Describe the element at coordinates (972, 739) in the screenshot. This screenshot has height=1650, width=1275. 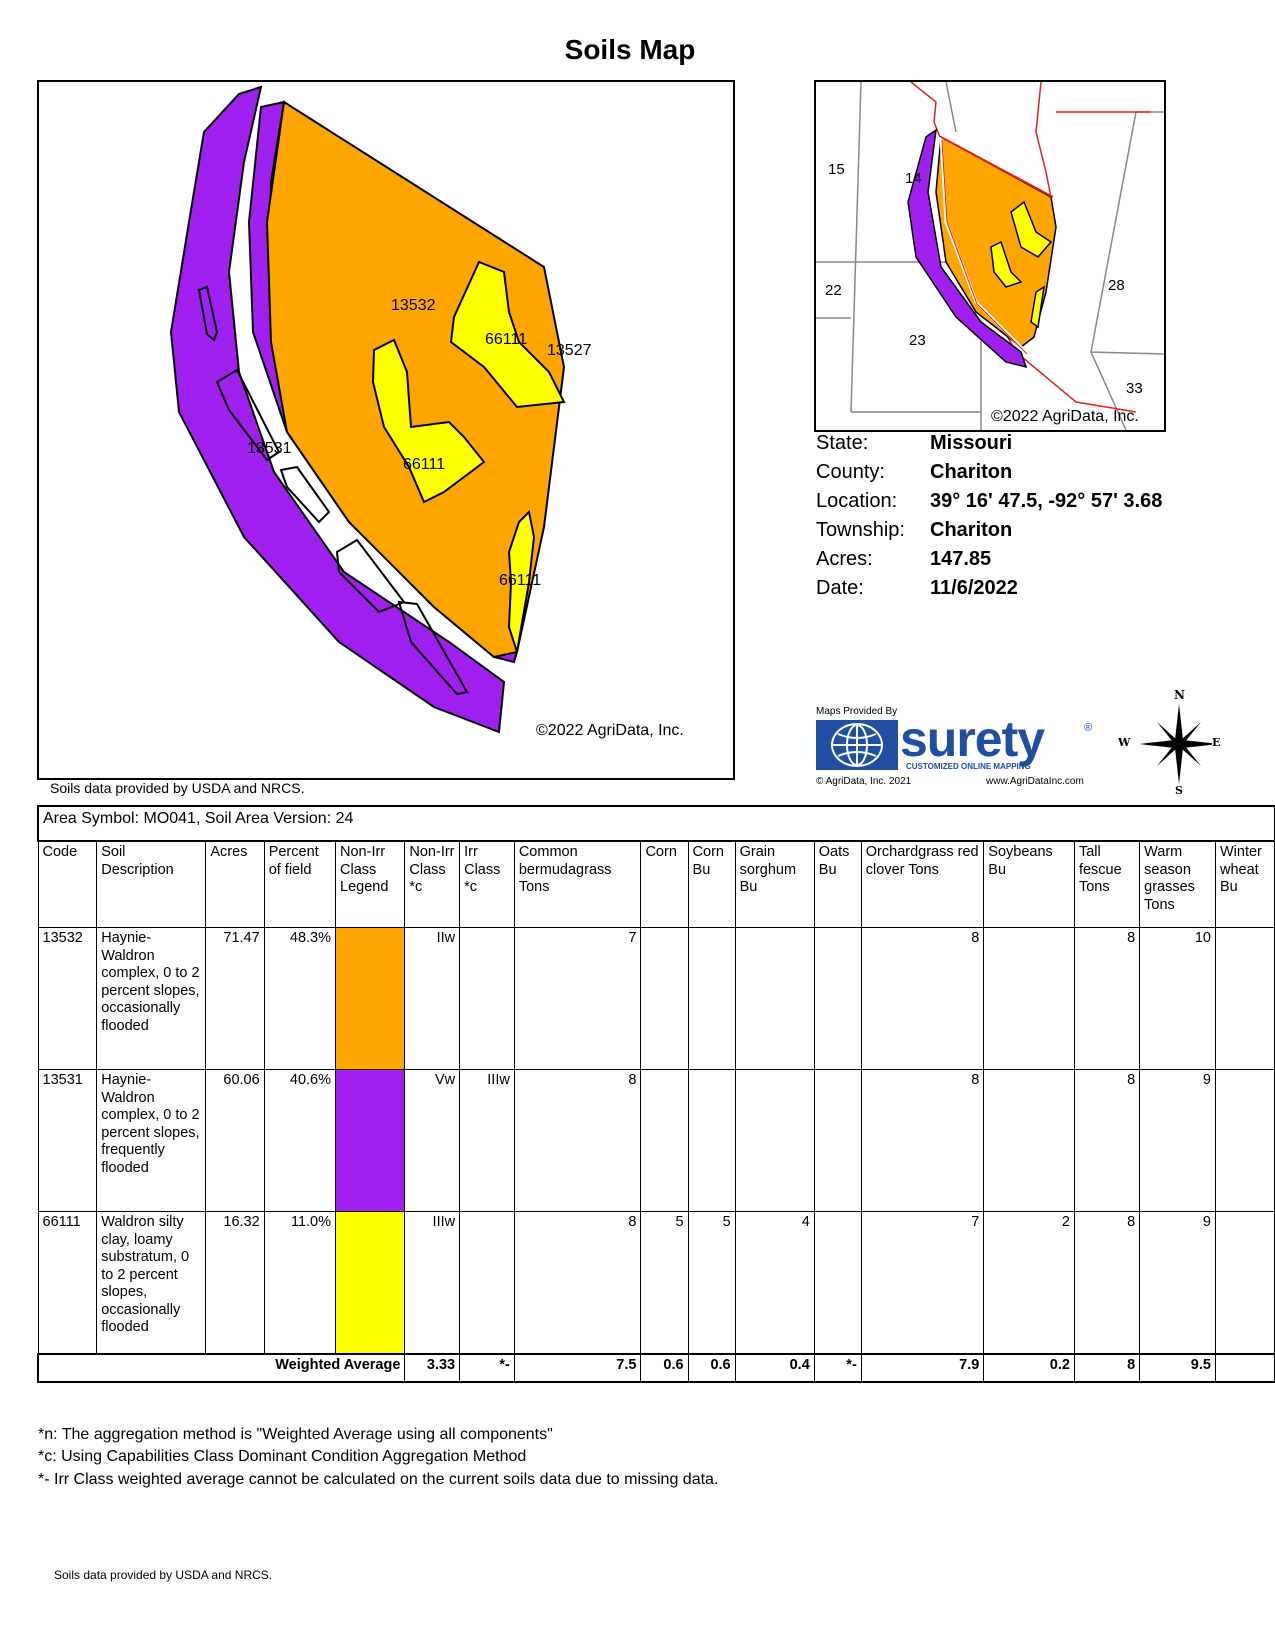
I see `brand-name: surety` at that location.